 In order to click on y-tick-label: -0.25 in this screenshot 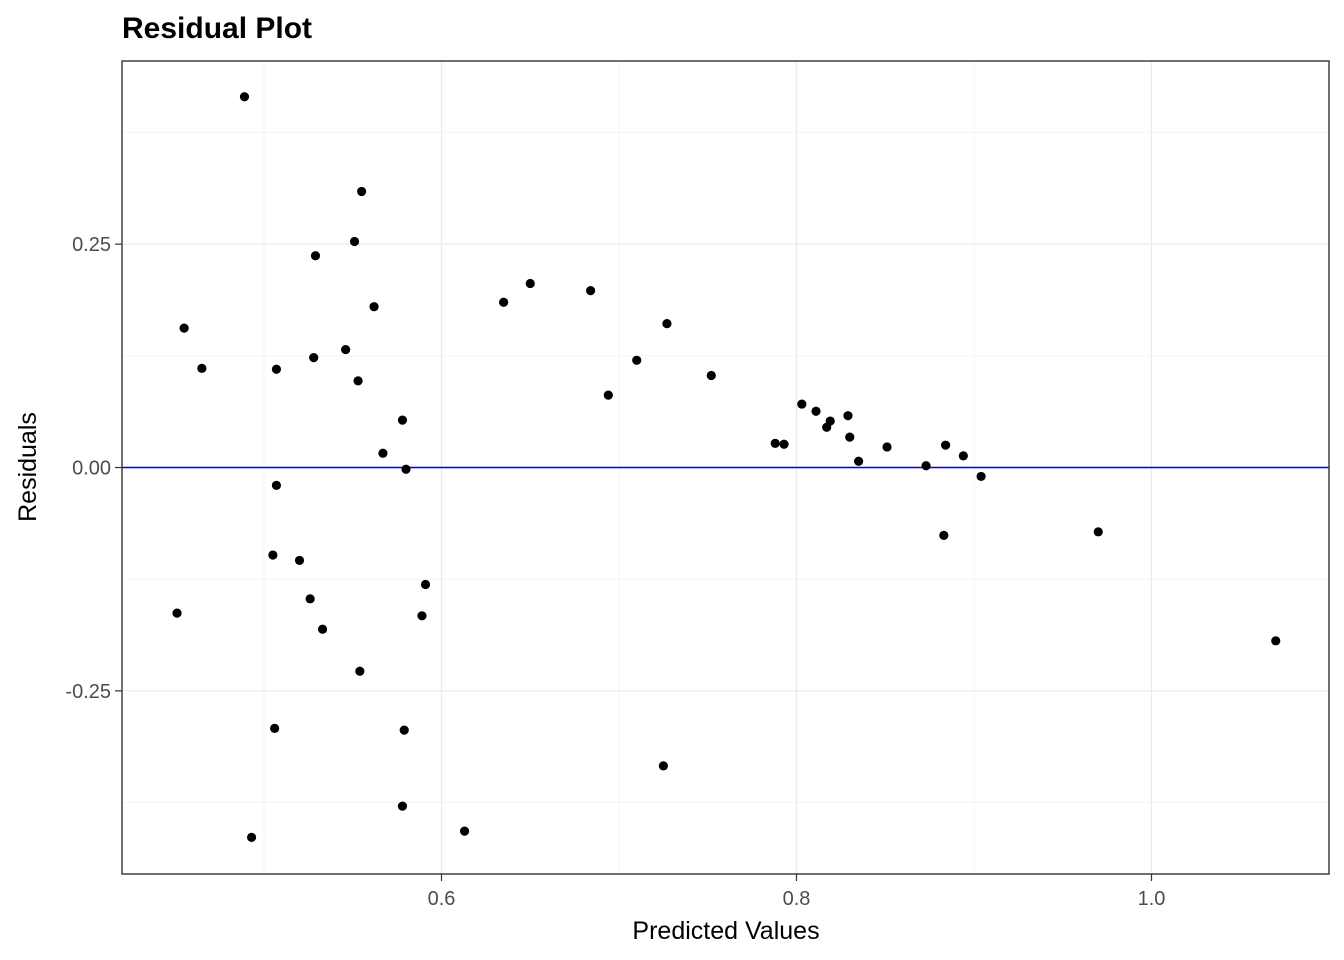, I will do `click(88, 692)`.